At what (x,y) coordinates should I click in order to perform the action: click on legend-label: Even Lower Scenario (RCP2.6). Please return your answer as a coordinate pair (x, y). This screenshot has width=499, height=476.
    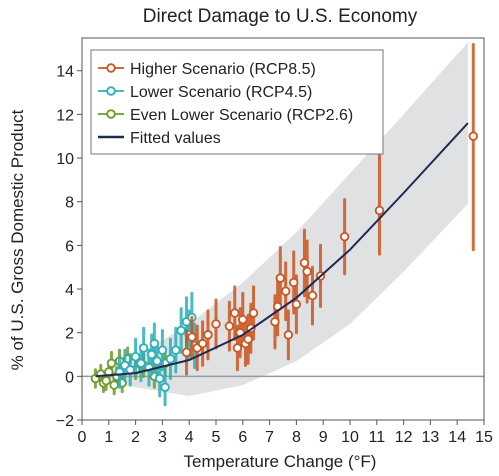
    Looking at the image, I should click on (241, 115).